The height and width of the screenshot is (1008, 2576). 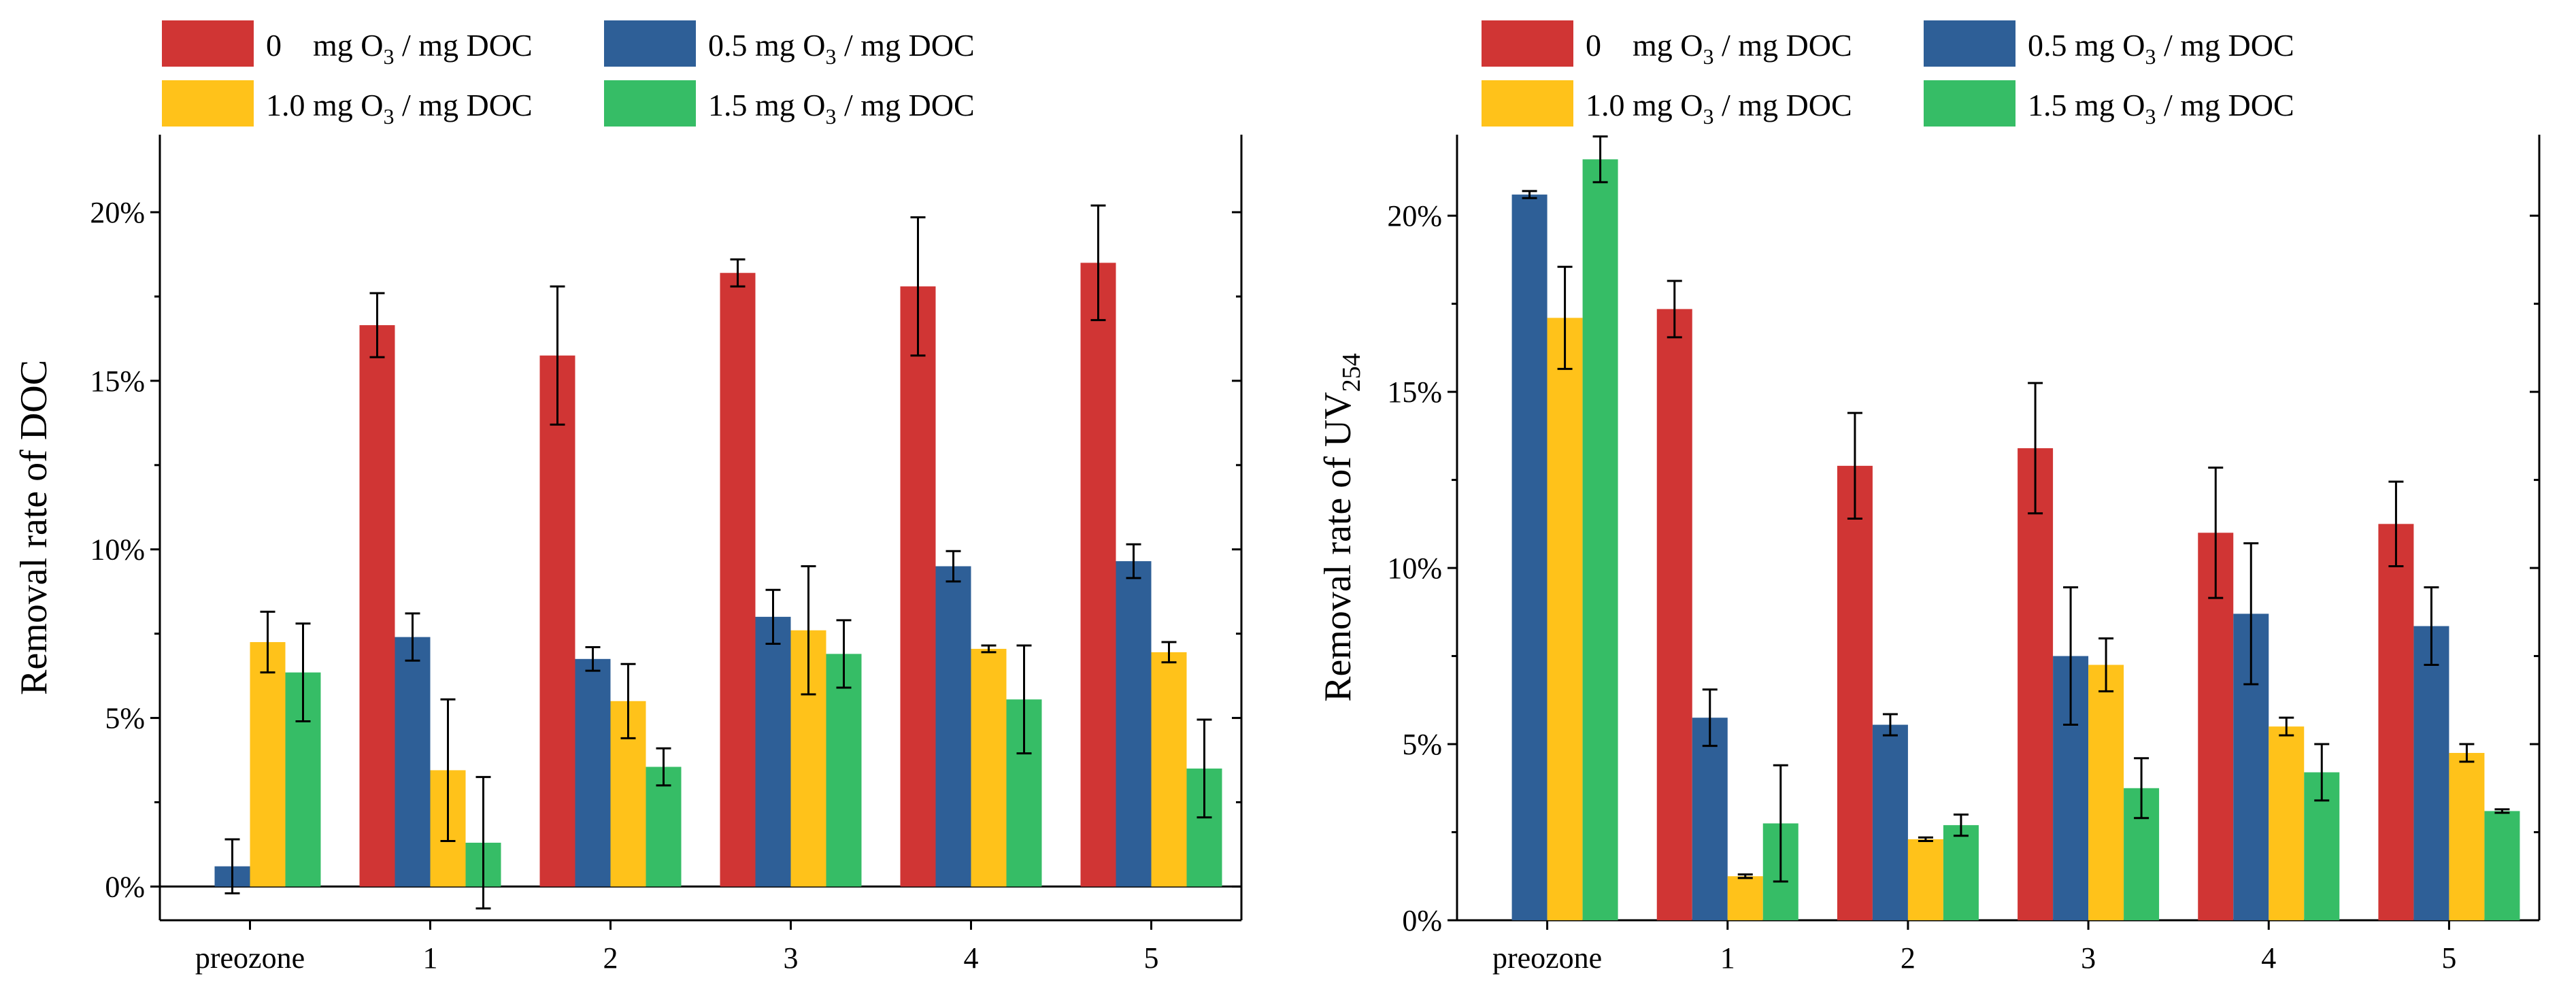 I want to click on legend-item: 0 mg O3 / mg DOC, so click(x=347, y=44).